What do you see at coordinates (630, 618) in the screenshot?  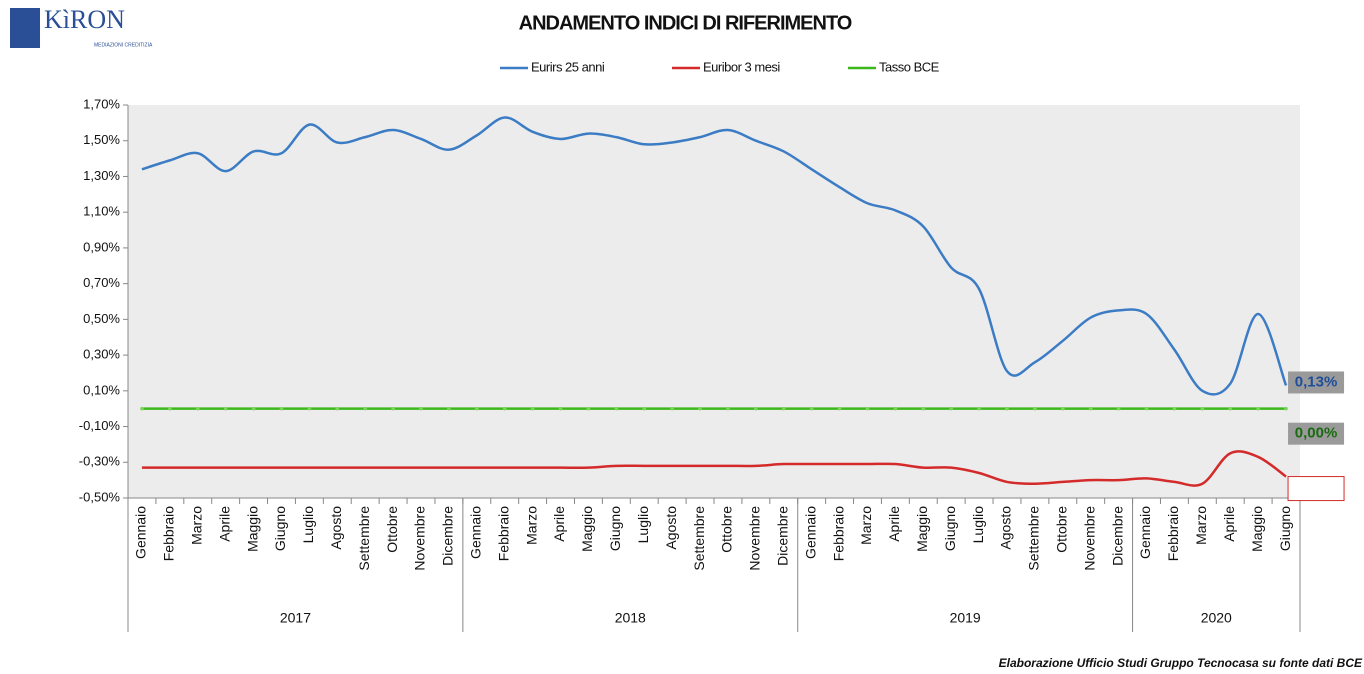 I see `year-label: 2018` at bounding box center [630, 618].